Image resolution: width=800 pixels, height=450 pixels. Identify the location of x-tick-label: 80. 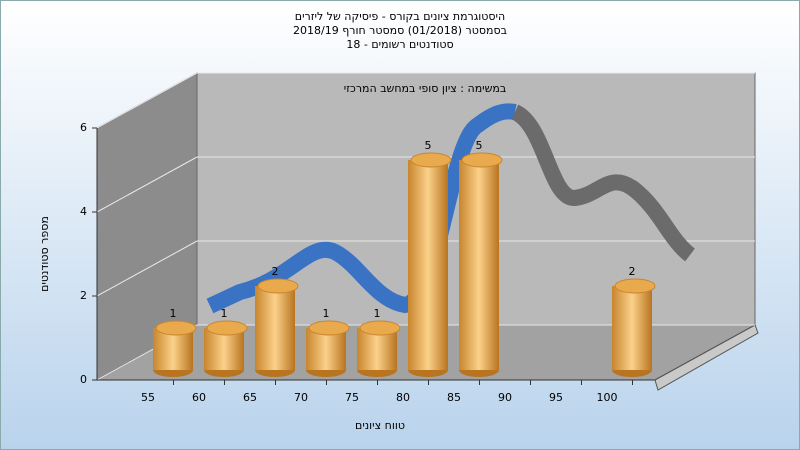
(403, 397).